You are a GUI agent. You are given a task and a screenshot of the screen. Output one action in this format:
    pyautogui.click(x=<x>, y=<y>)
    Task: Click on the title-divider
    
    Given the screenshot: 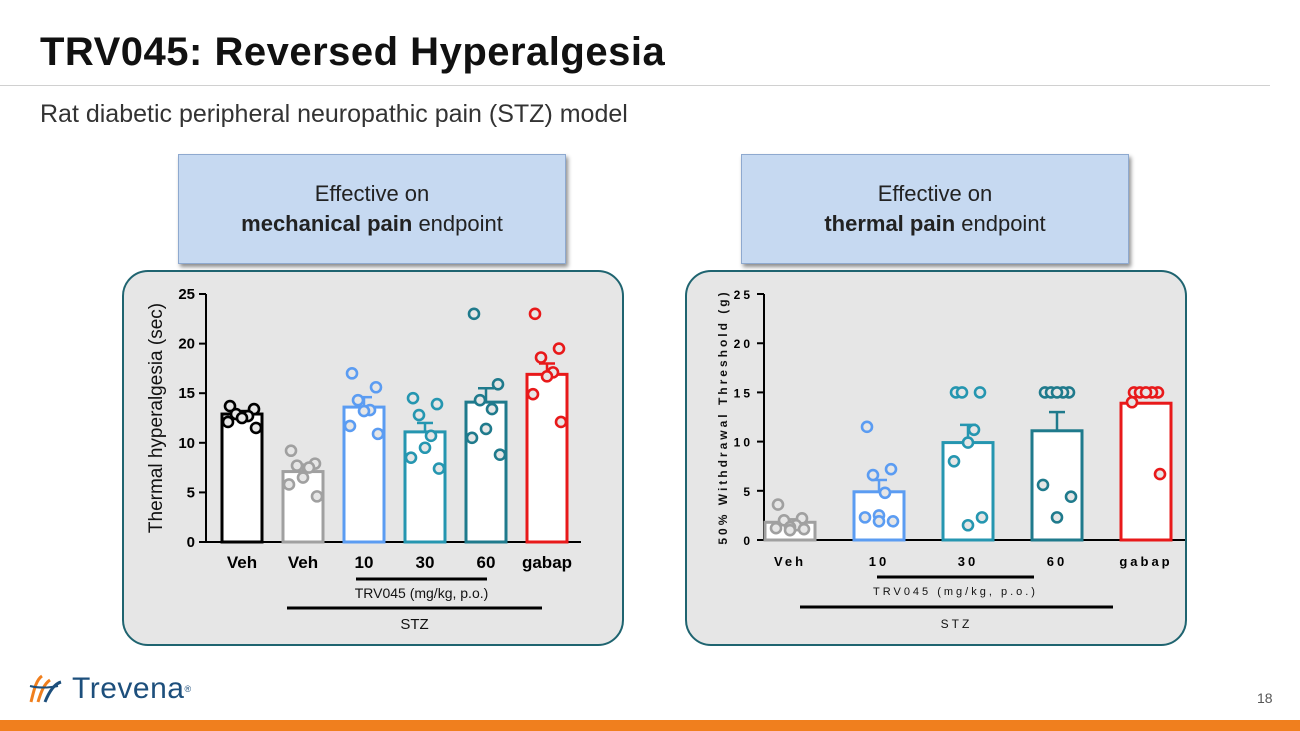 What is the action you would take?
    pyautogui.click(x=635, y=85)
    